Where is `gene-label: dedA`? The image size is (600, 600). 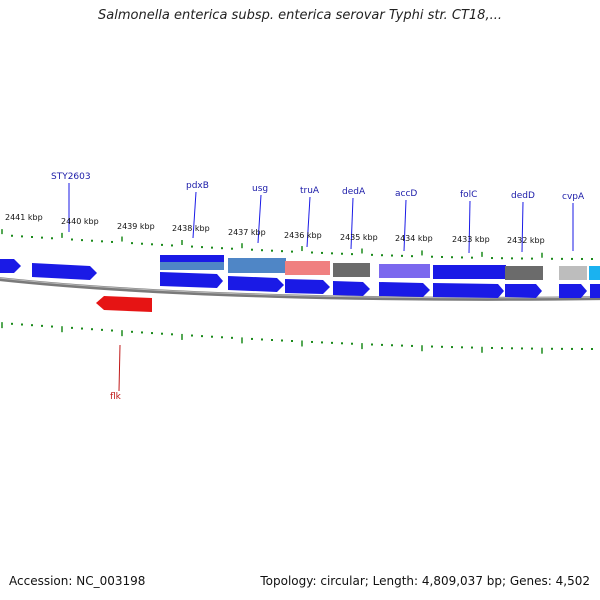
gene-label: dedA is located at coordinates (354, 192).